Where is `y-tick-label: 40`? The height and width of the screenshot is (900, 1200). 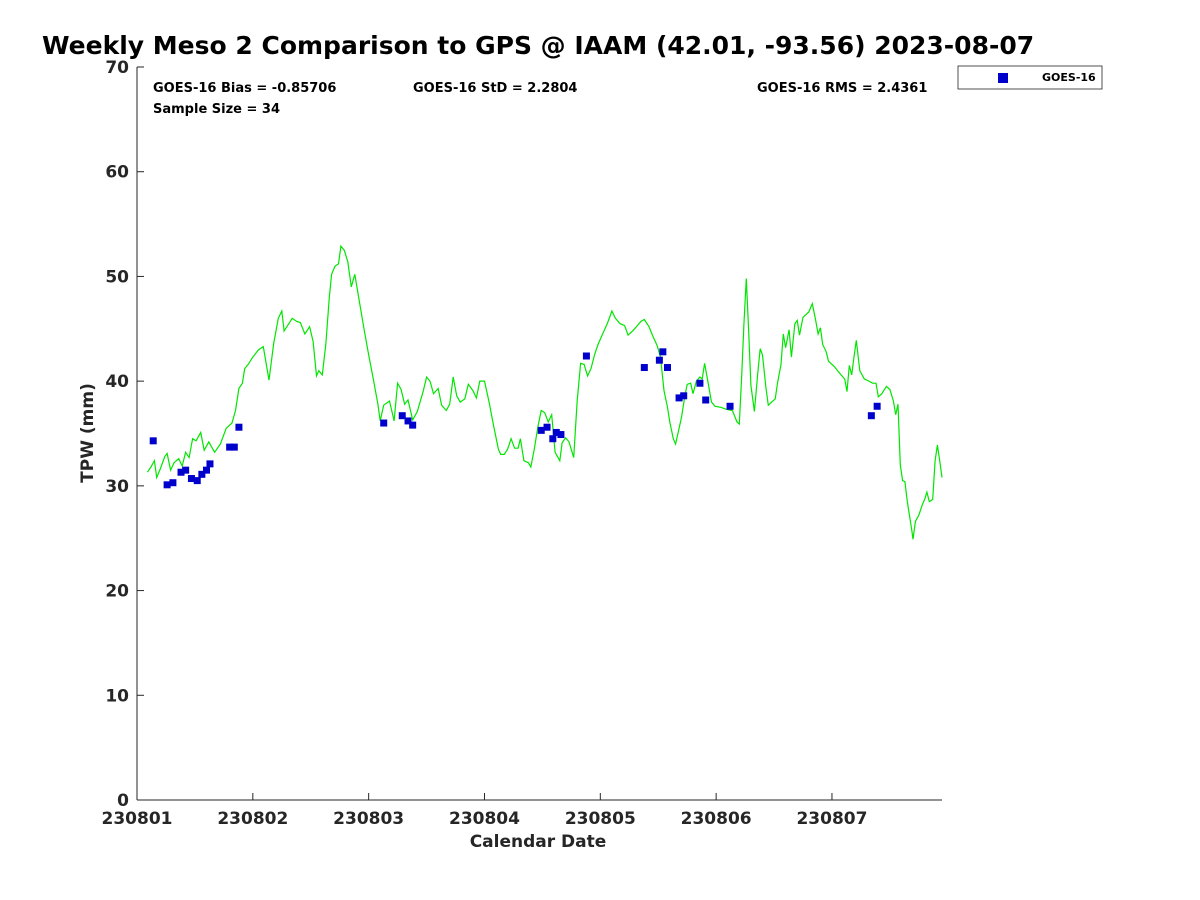 y-tick-label: 40 is located at coordinates (117, 382).